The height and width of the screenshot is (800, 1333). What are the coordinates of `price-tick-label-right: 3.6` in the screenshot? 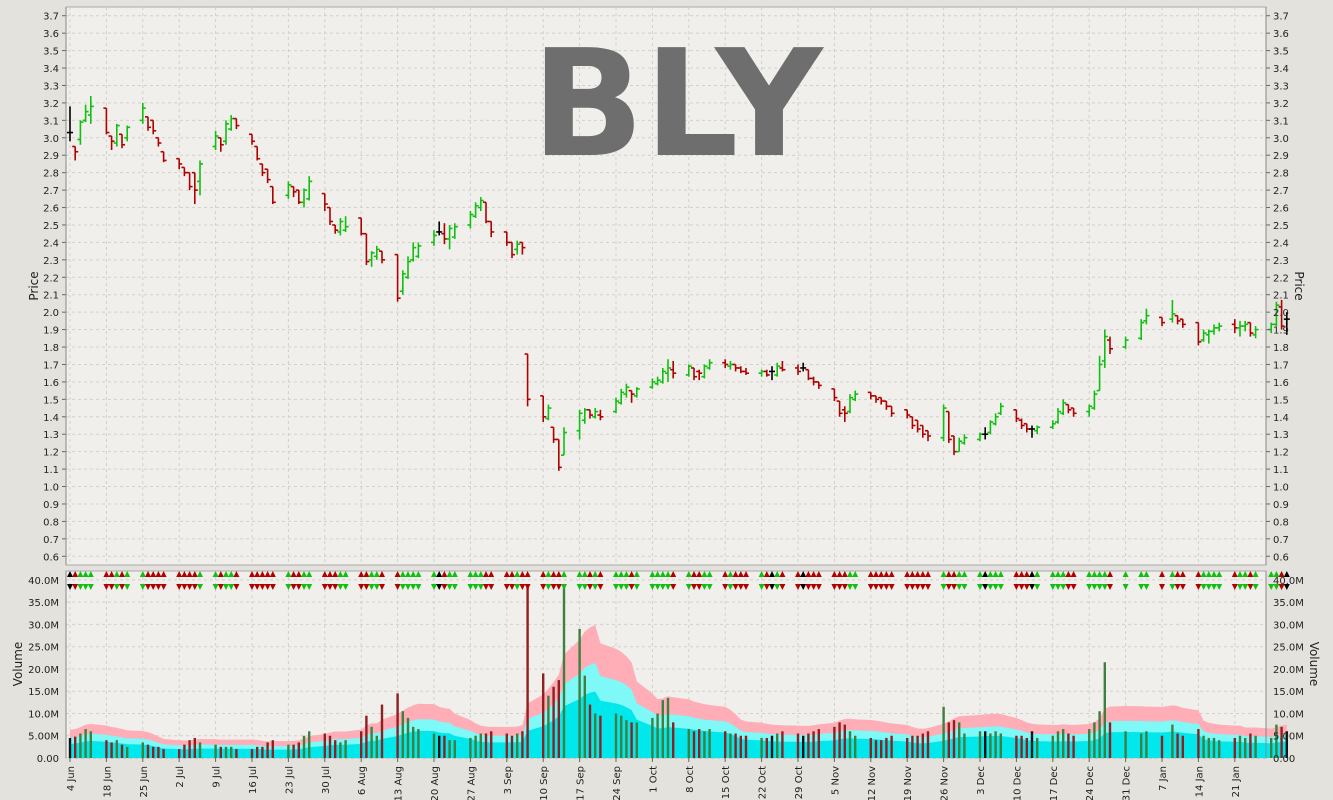 It's located at (1281, 34).